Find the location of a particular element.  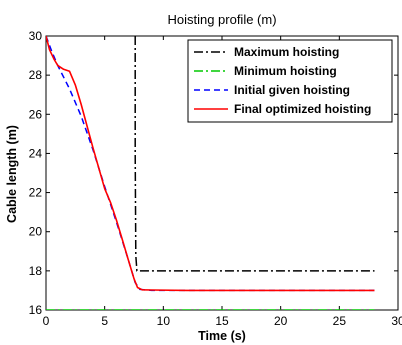

y-tick-label: 18 is located at coordinates (36, 271).